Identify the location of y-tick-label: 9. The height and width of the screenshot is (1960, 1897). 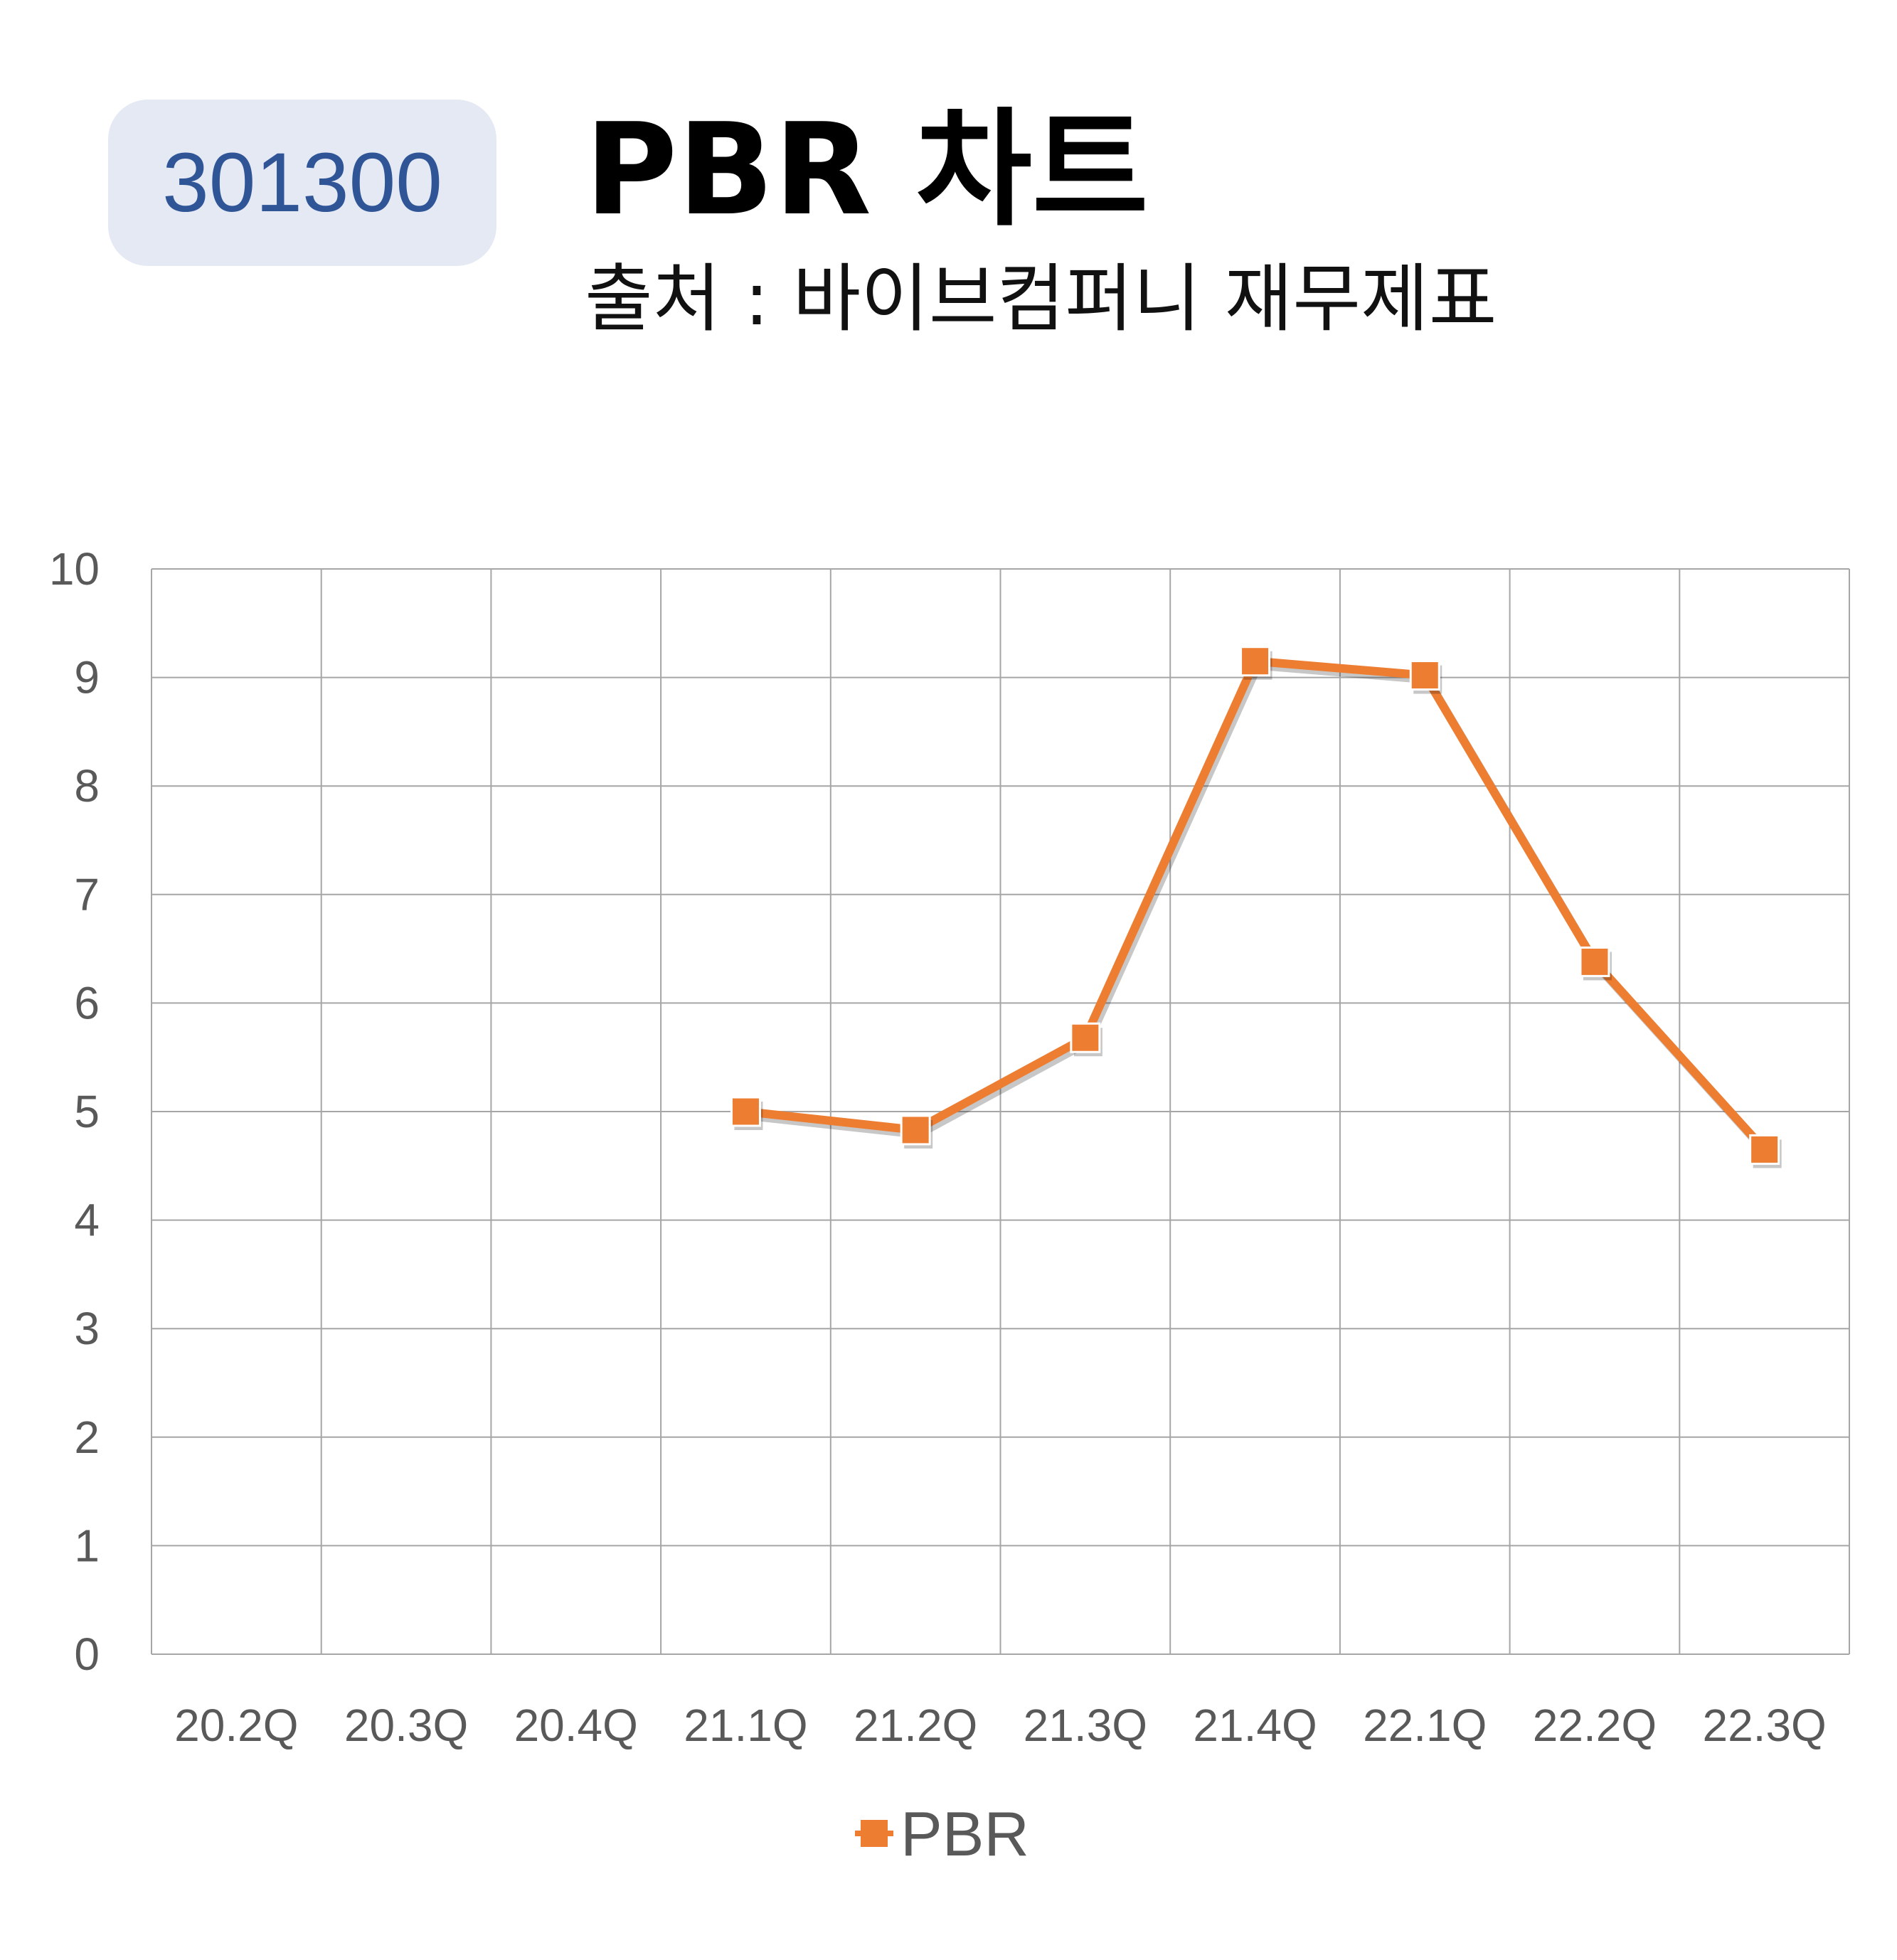
(87, 677).